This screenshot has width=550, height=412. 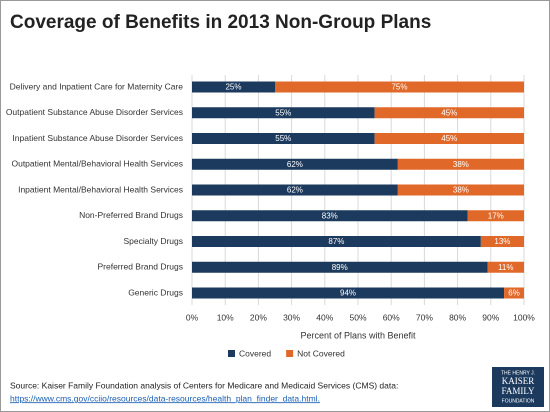 What do you see at coordinates (518, 391) in the screenshot?
I see `logo-text: FAMILY` at bounding box center [518, 391].